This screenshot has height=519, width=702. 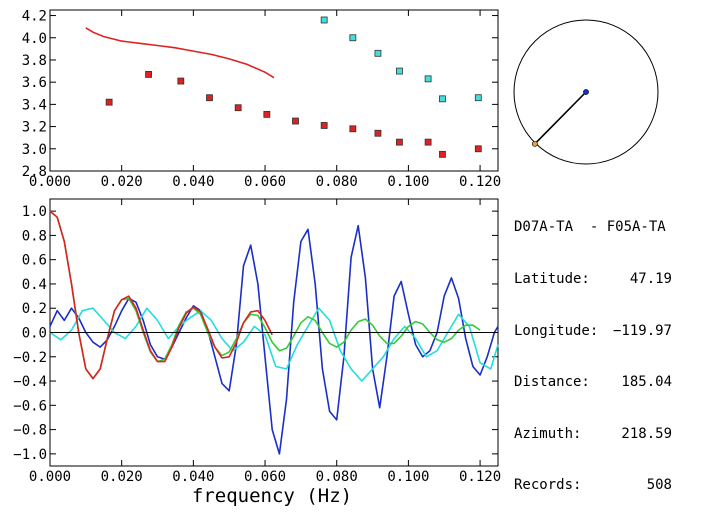 I want to click on azimuth-value: 218.59, so click(x=646, y=433).